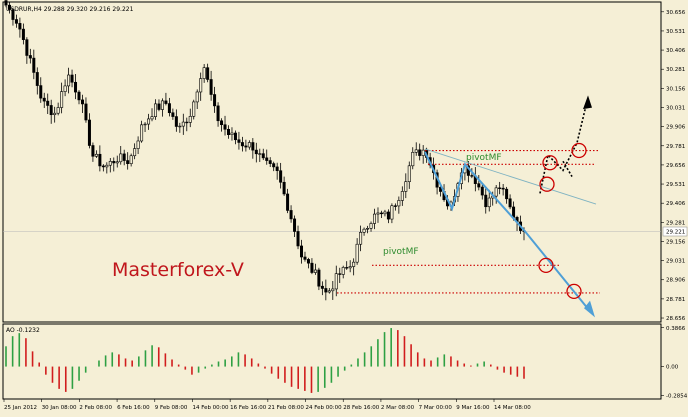 Image resolution: width=688 pixels, height=417 pixels. Describe the element at coordinates (567, 168) in the screenshot. I see `branch-path` at that location.